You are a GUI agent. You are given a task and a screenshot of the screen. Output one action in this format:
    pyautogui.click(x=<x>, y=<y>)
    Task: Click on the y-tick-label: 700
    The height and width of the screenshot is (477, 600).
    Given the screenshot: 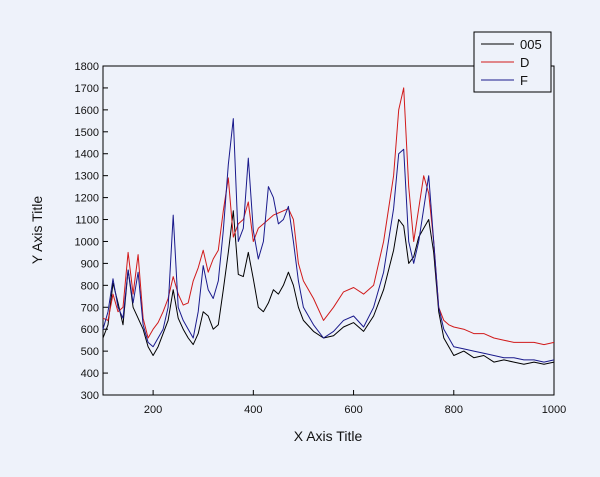 What is the action you would take?
    pyautogui.click(x=90, y=308)
    